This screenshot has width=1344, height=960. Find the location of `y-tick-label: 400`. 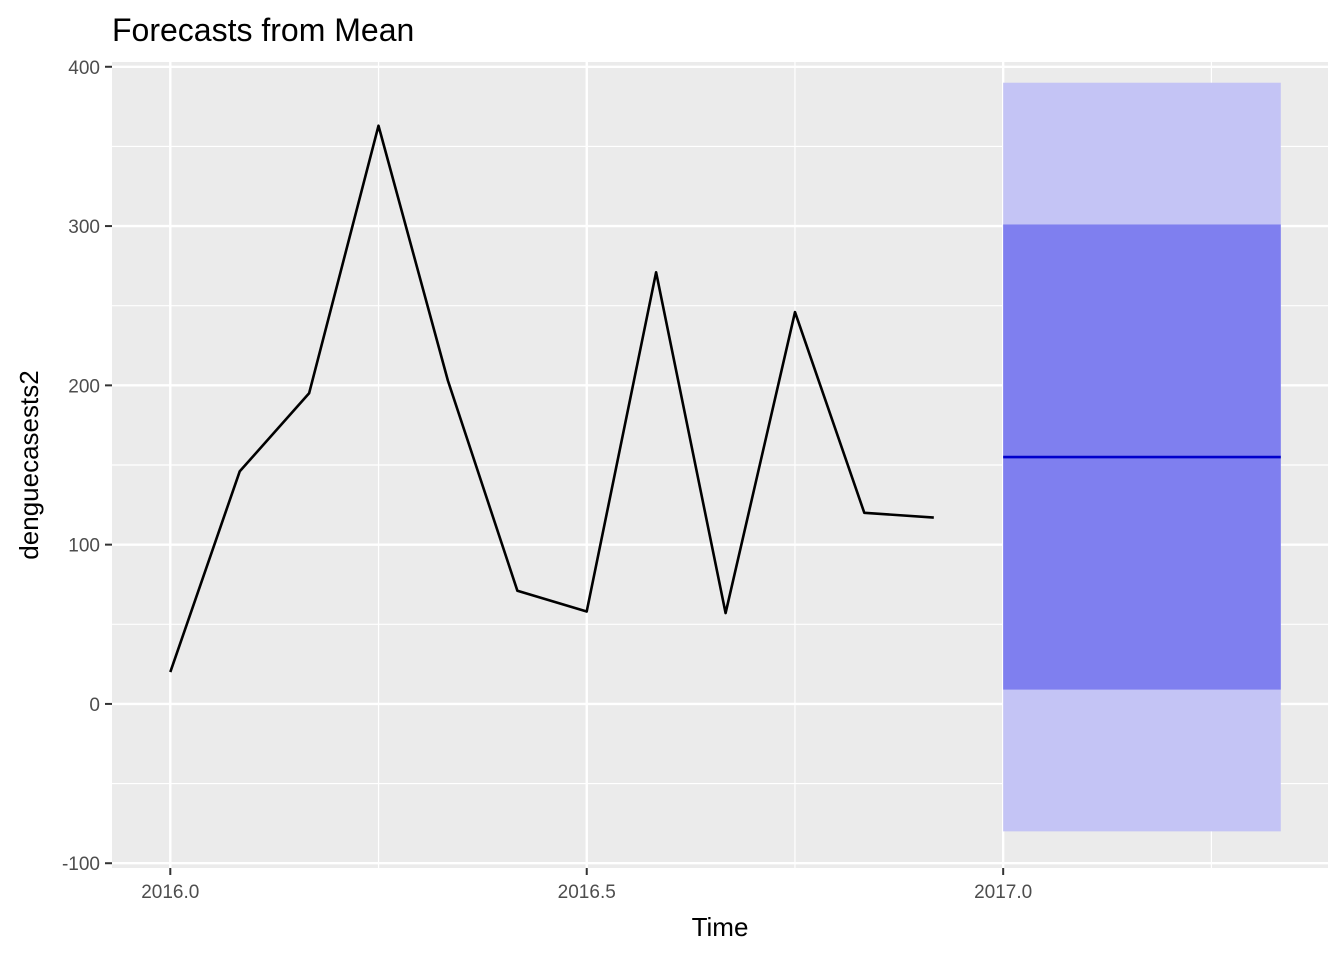

y-tick-label: 400 is located at coordinates (84, 68).